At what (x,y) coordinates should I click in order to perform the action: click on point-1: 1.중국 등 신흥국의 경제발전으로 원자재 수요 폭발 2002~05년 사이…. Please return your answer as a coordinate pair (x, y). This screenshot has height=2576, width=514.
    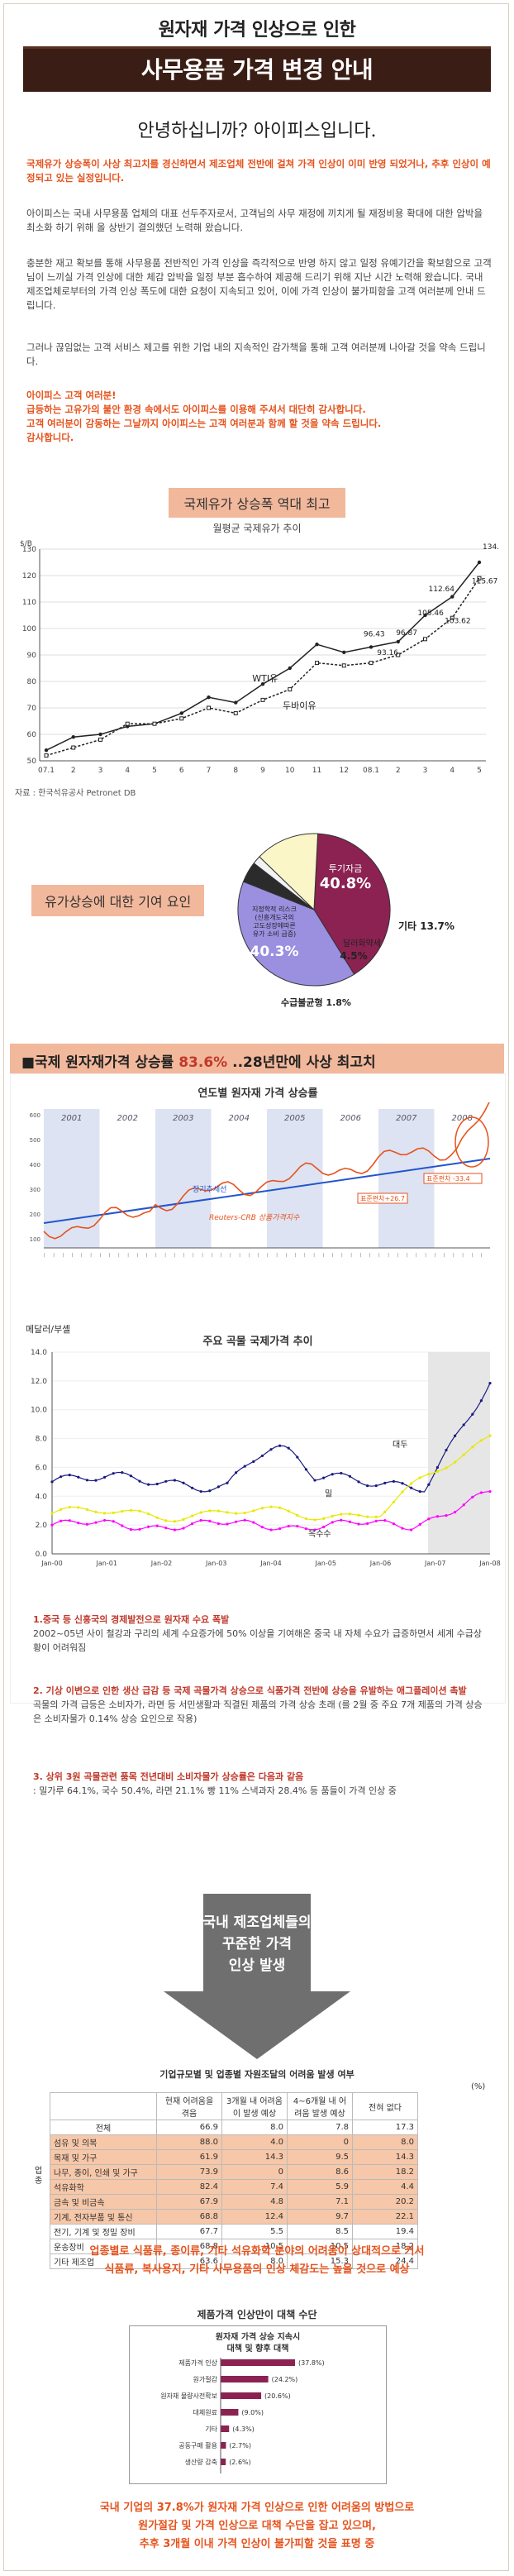
    Looking at the image, I should click on (258, 1633).